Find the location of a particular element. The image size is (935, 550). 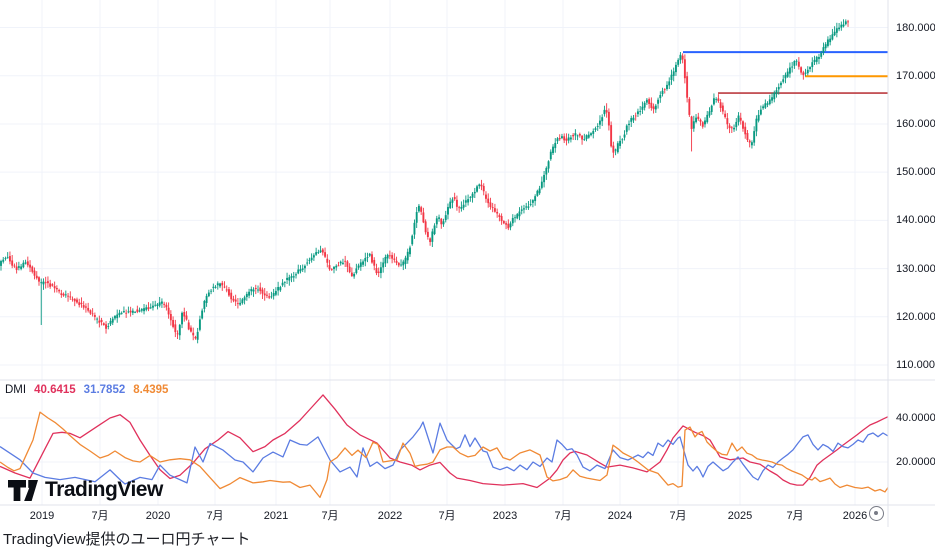

dmi-axis-label: 40.0000 is located at coordinates (915, 418).